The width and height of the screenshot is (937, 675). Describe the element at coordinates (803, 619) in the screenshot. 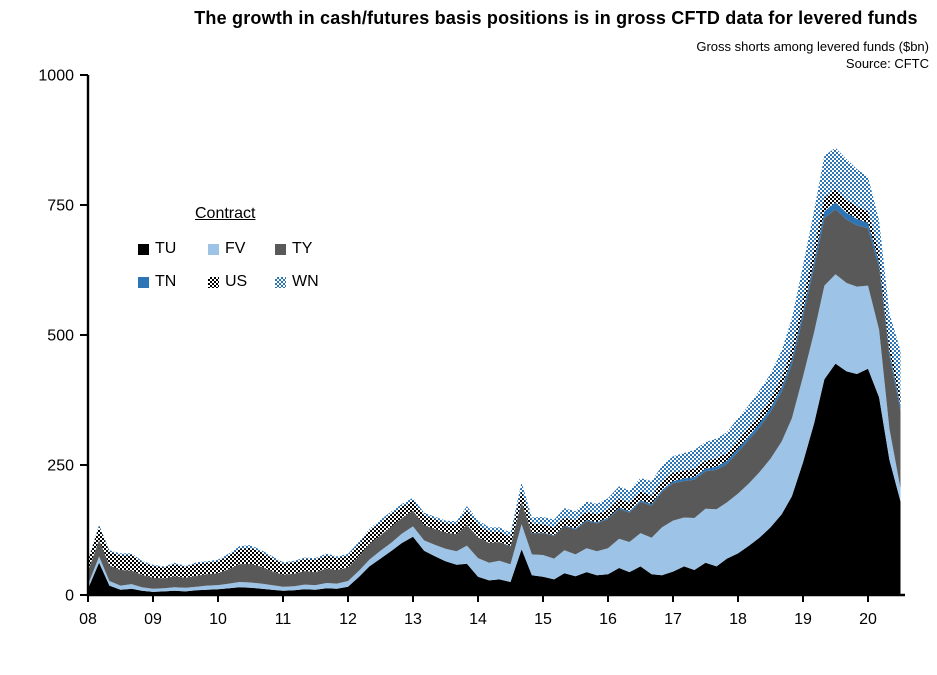

I see `x-tick-label-19: 19` at that location.